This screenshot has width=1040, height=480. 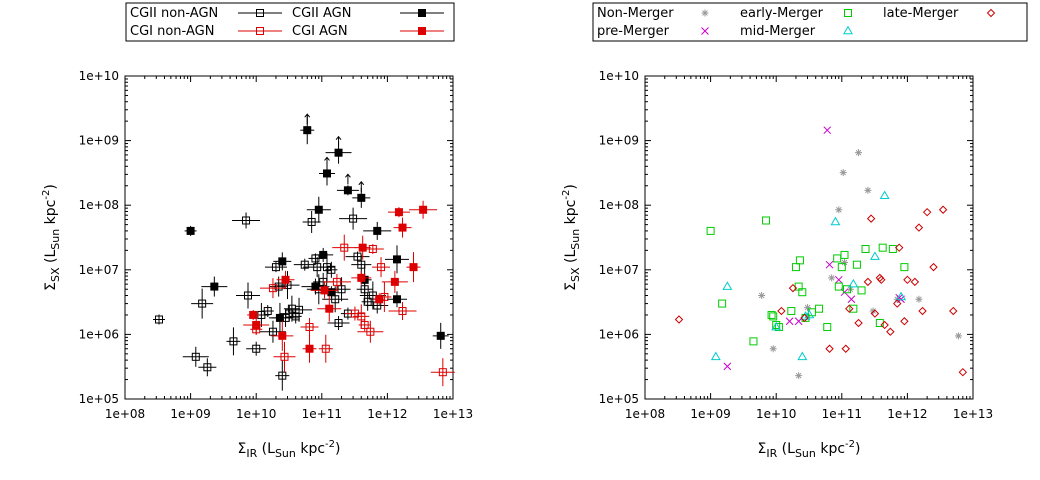 What do you see at coordinates (99, 399) in the screenshot?
I see `y-tick-label: 1e+05` at bounding box center [99, 399].